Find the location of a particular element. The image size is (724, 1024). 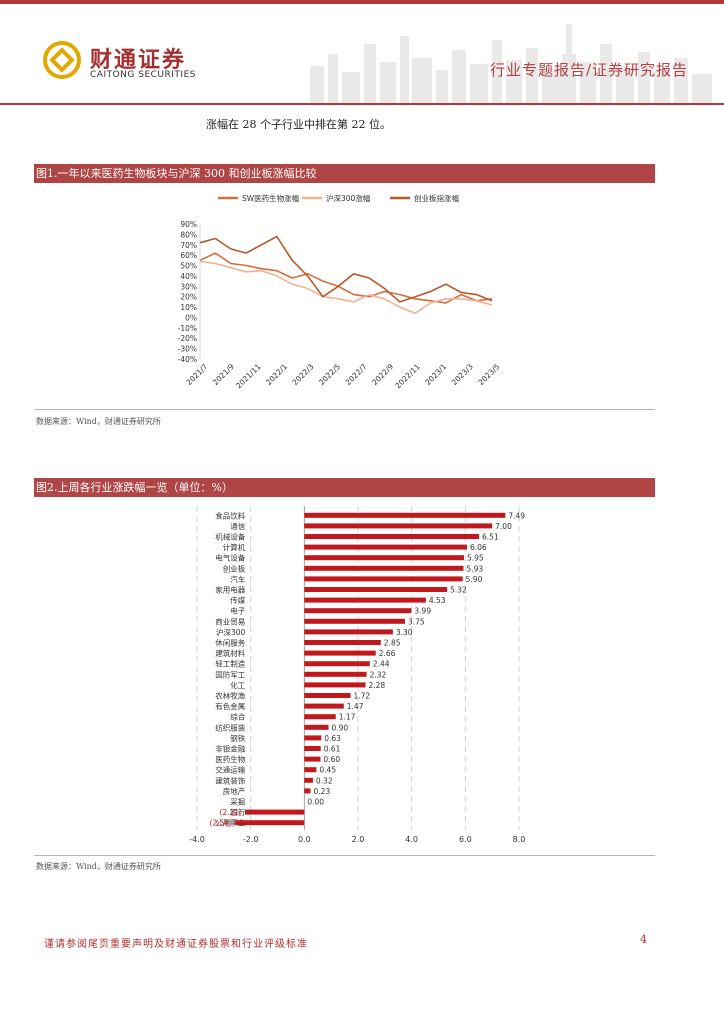

x-tick-label: 2022/1 is located at coordinates (276, 374).